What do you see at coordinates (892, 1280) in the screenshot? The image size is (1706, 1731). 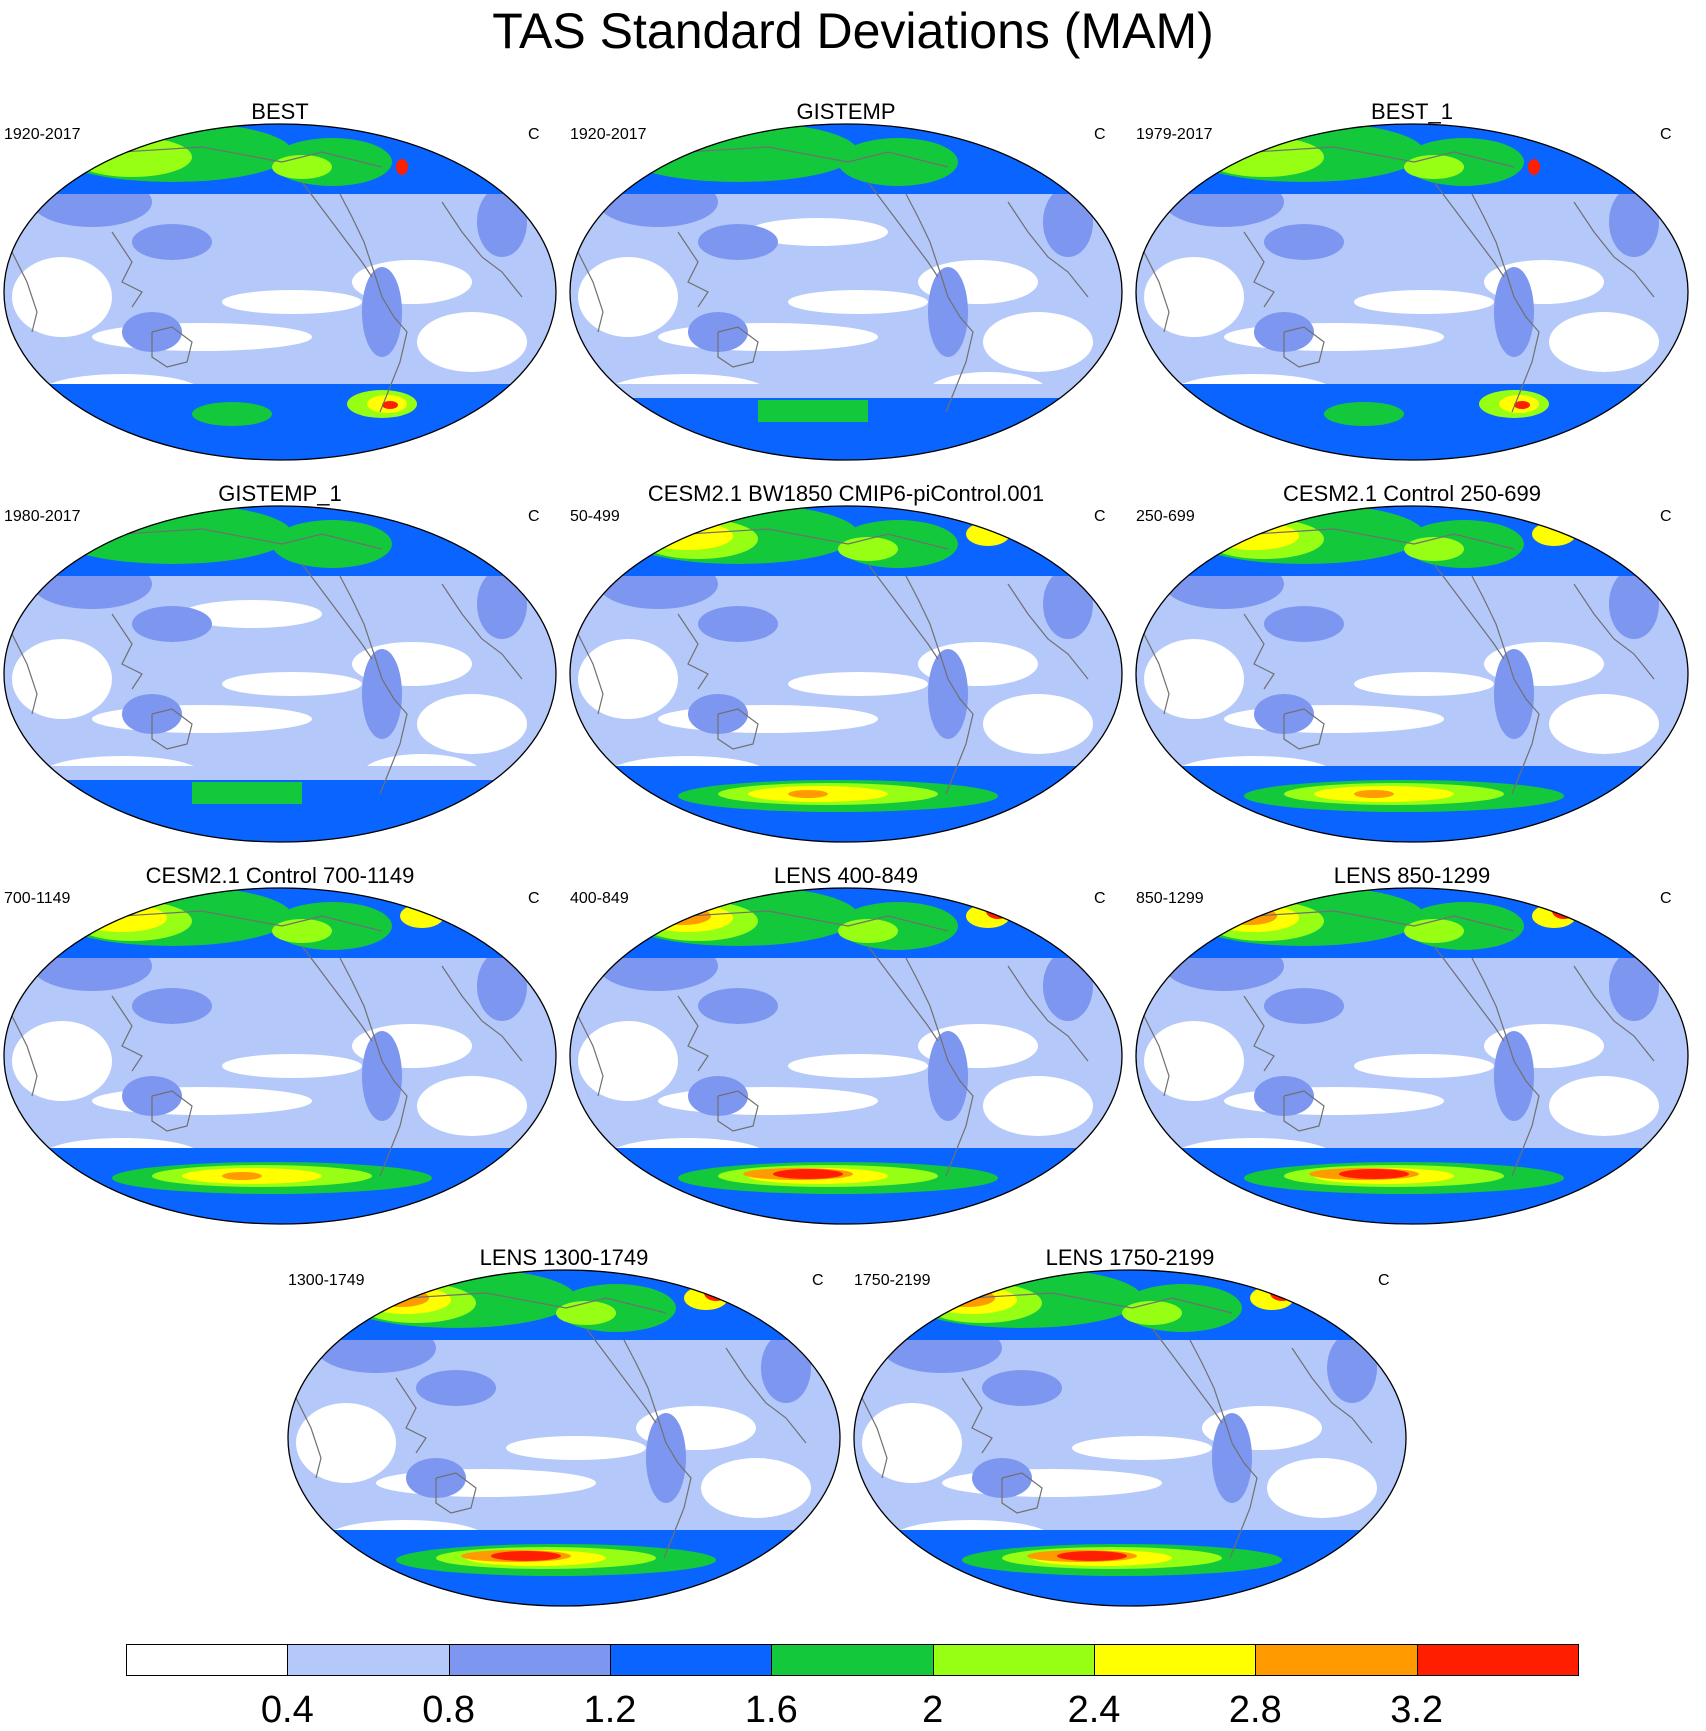 I see `panel-period: 1750-2199` at bounding box center [892, 1280].